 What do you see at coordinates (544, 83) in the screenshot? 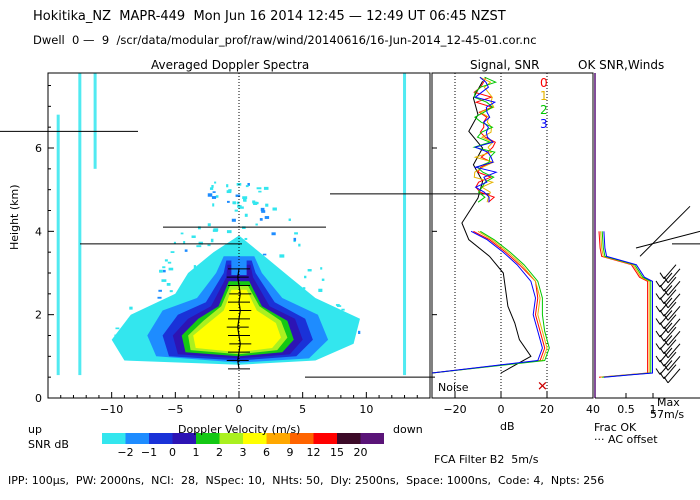
I see `legend-0: 0` at bounding box center [544, 83].